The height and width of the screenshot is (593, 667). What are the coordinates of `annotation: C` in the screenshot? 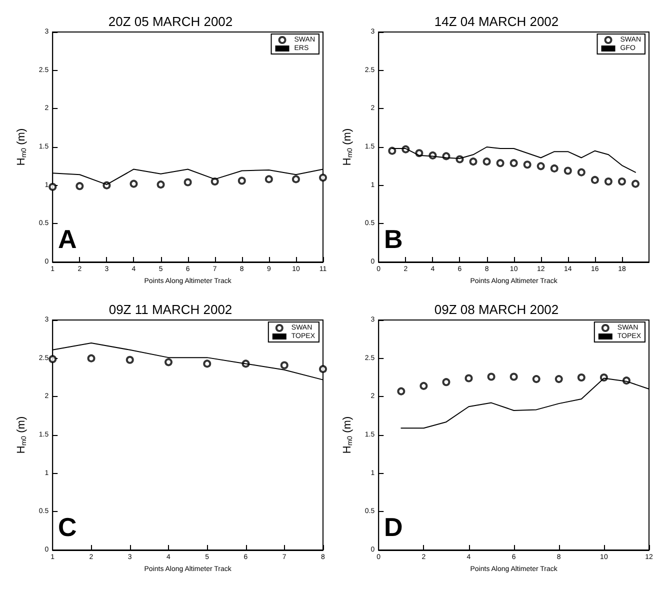 It's located at (67, 527).